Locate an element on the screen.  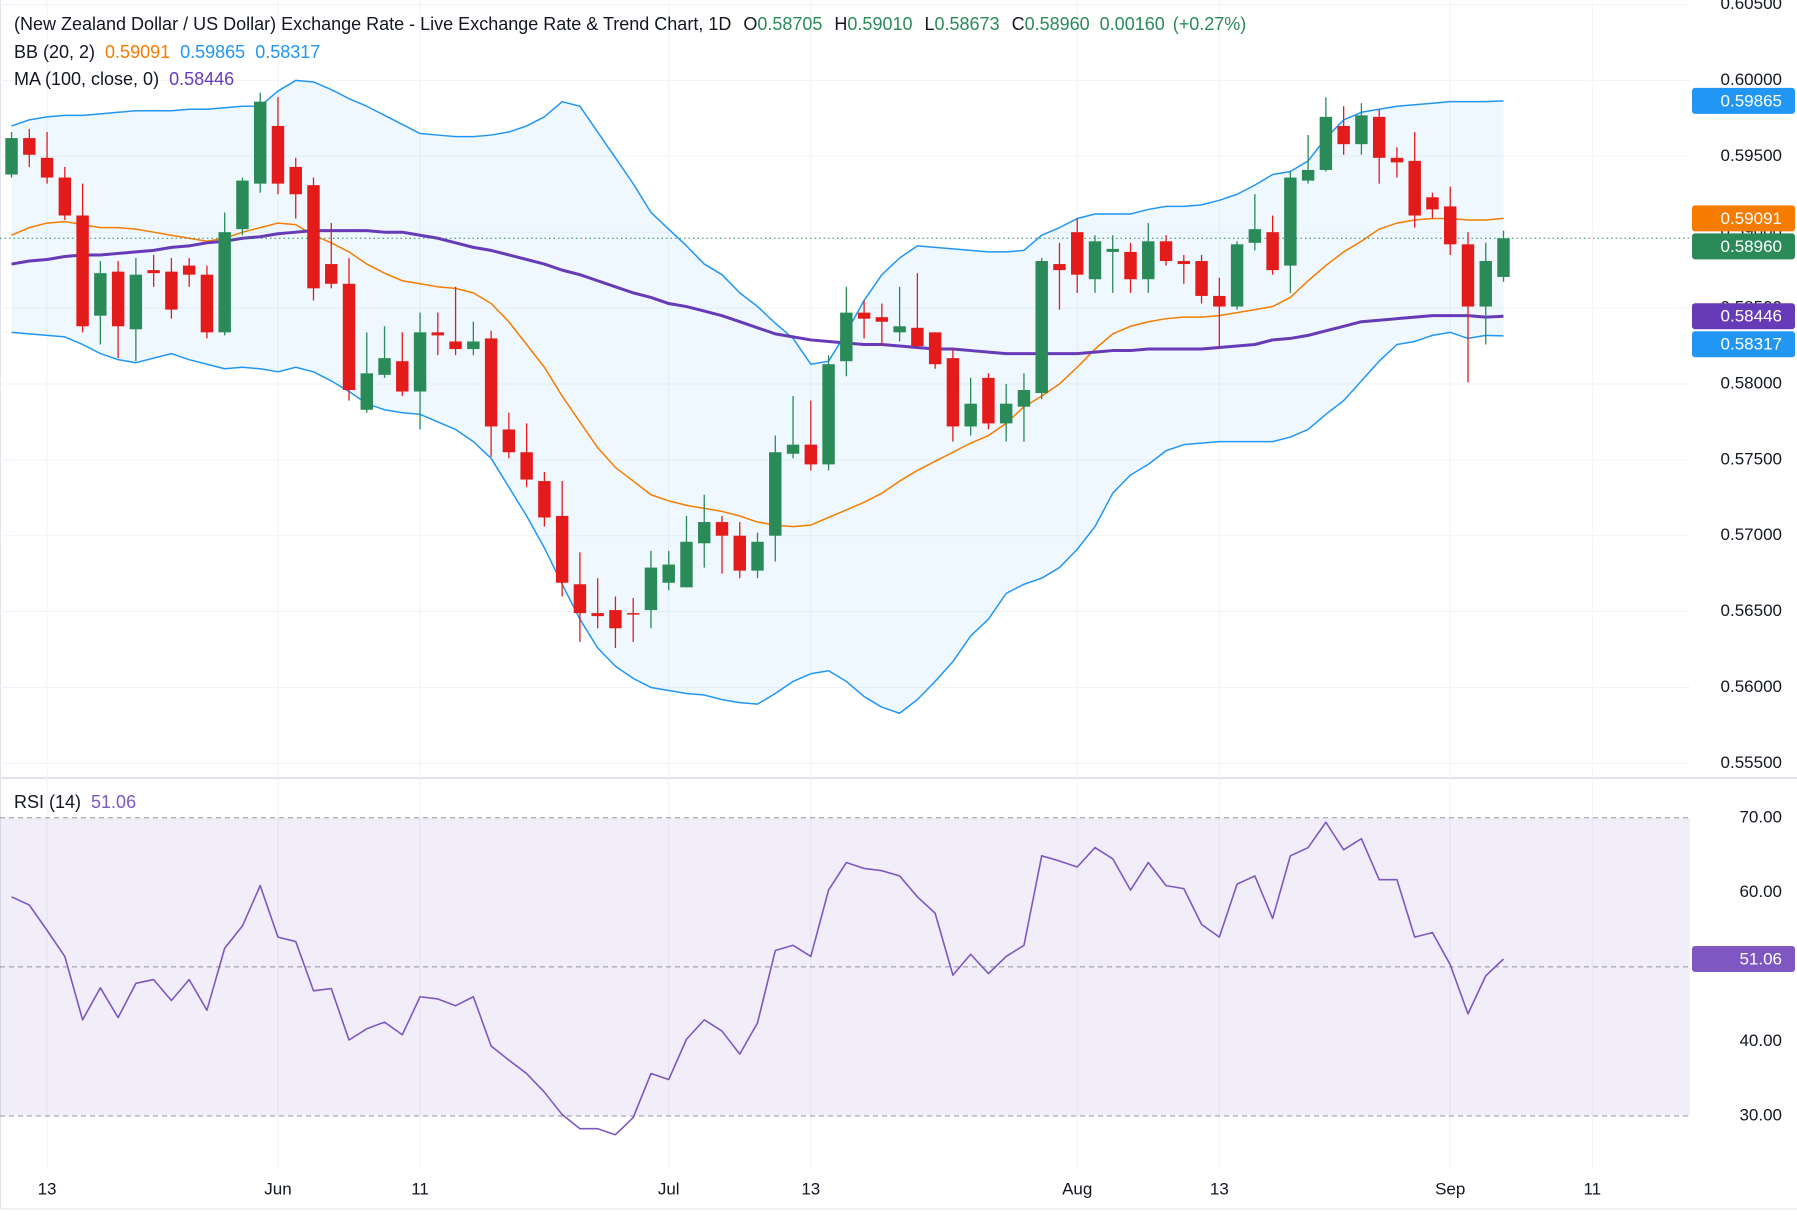
x-tick-label: Jul is located at coordinates (669, 1188).